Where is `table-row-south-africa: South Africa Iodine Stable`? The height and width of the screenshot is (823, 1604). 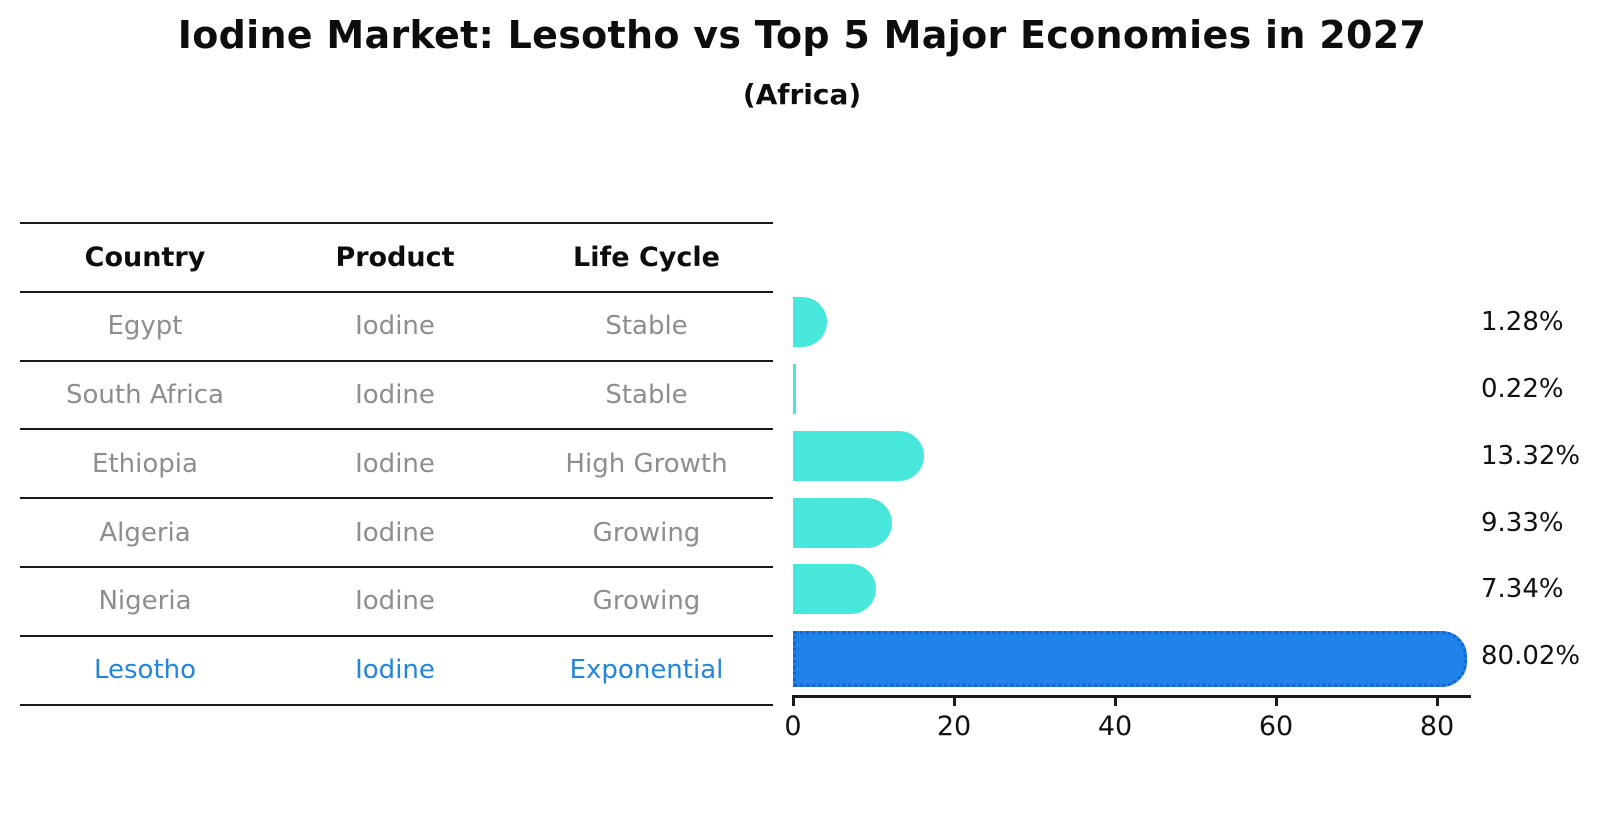 table-row-south-africa: South Africa Iodine Stable is located at coordinates (396, 394).